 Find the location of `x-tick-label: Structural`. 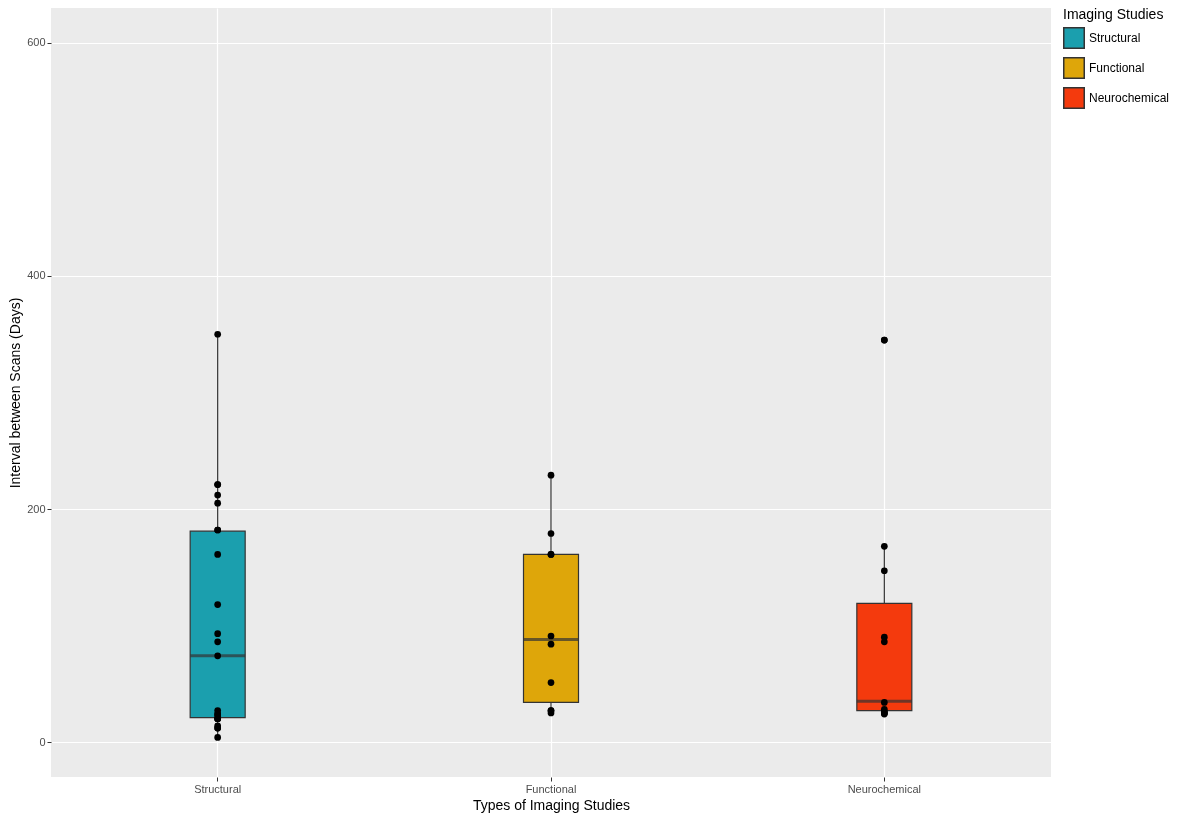

x-tick-label: Structural is located at coordinates (218, 788).